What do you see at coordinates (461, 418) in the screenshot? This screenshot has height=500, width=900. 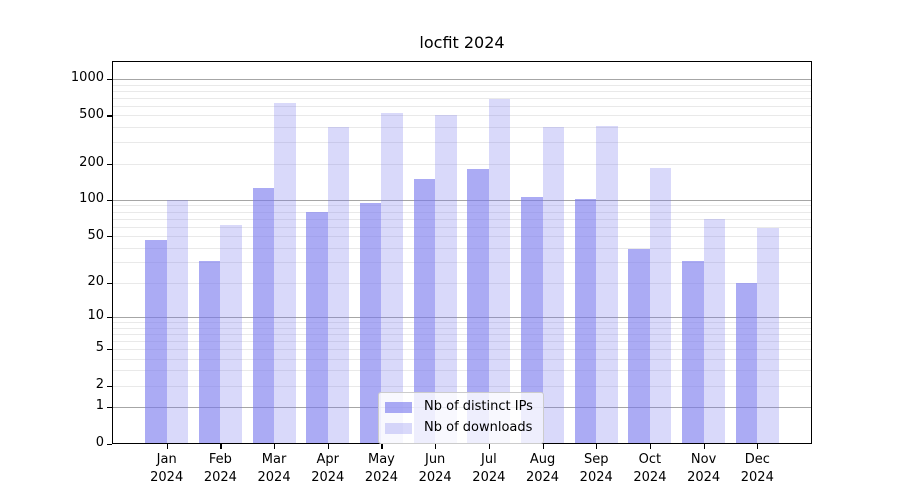 I see `legend: Nb of distinct IPs Nb of downloads` at bounding box center [461, 418].